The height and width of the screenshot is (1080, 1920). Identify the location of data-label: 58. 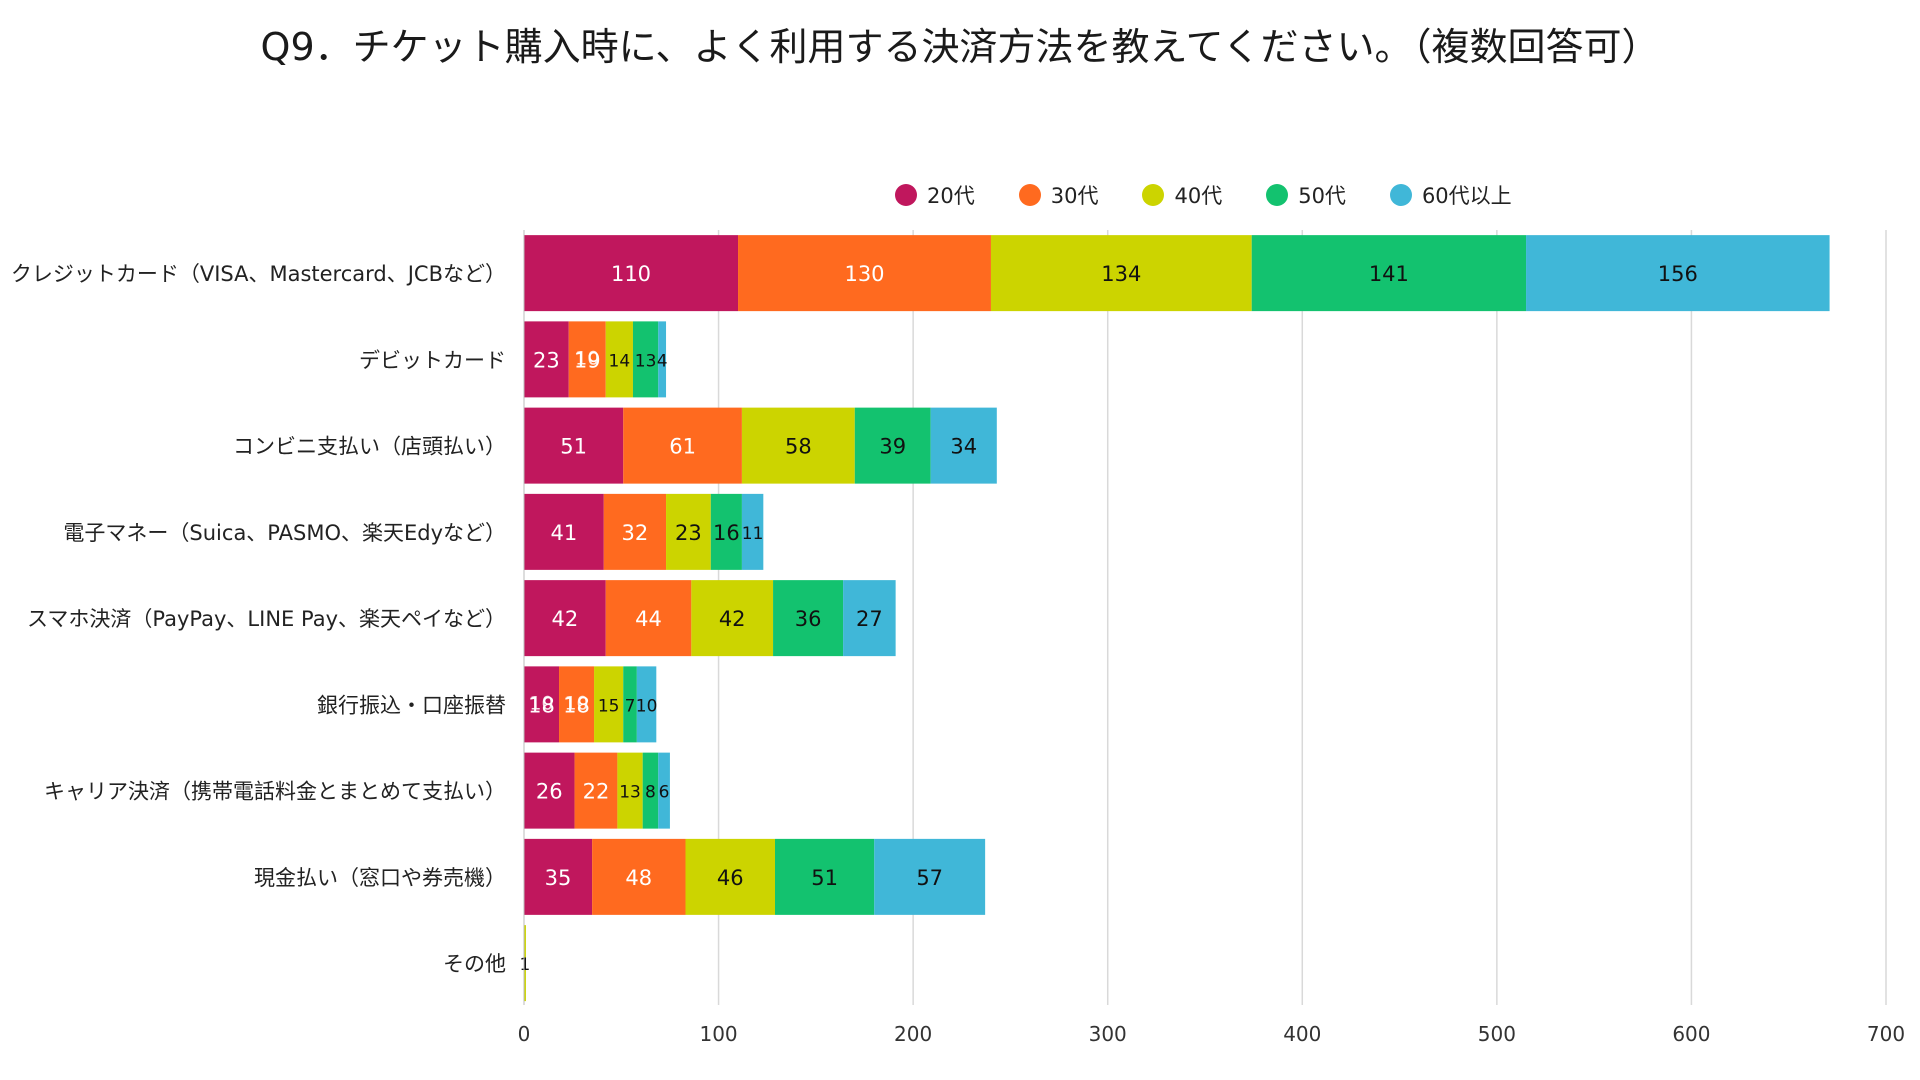
(798, 447).